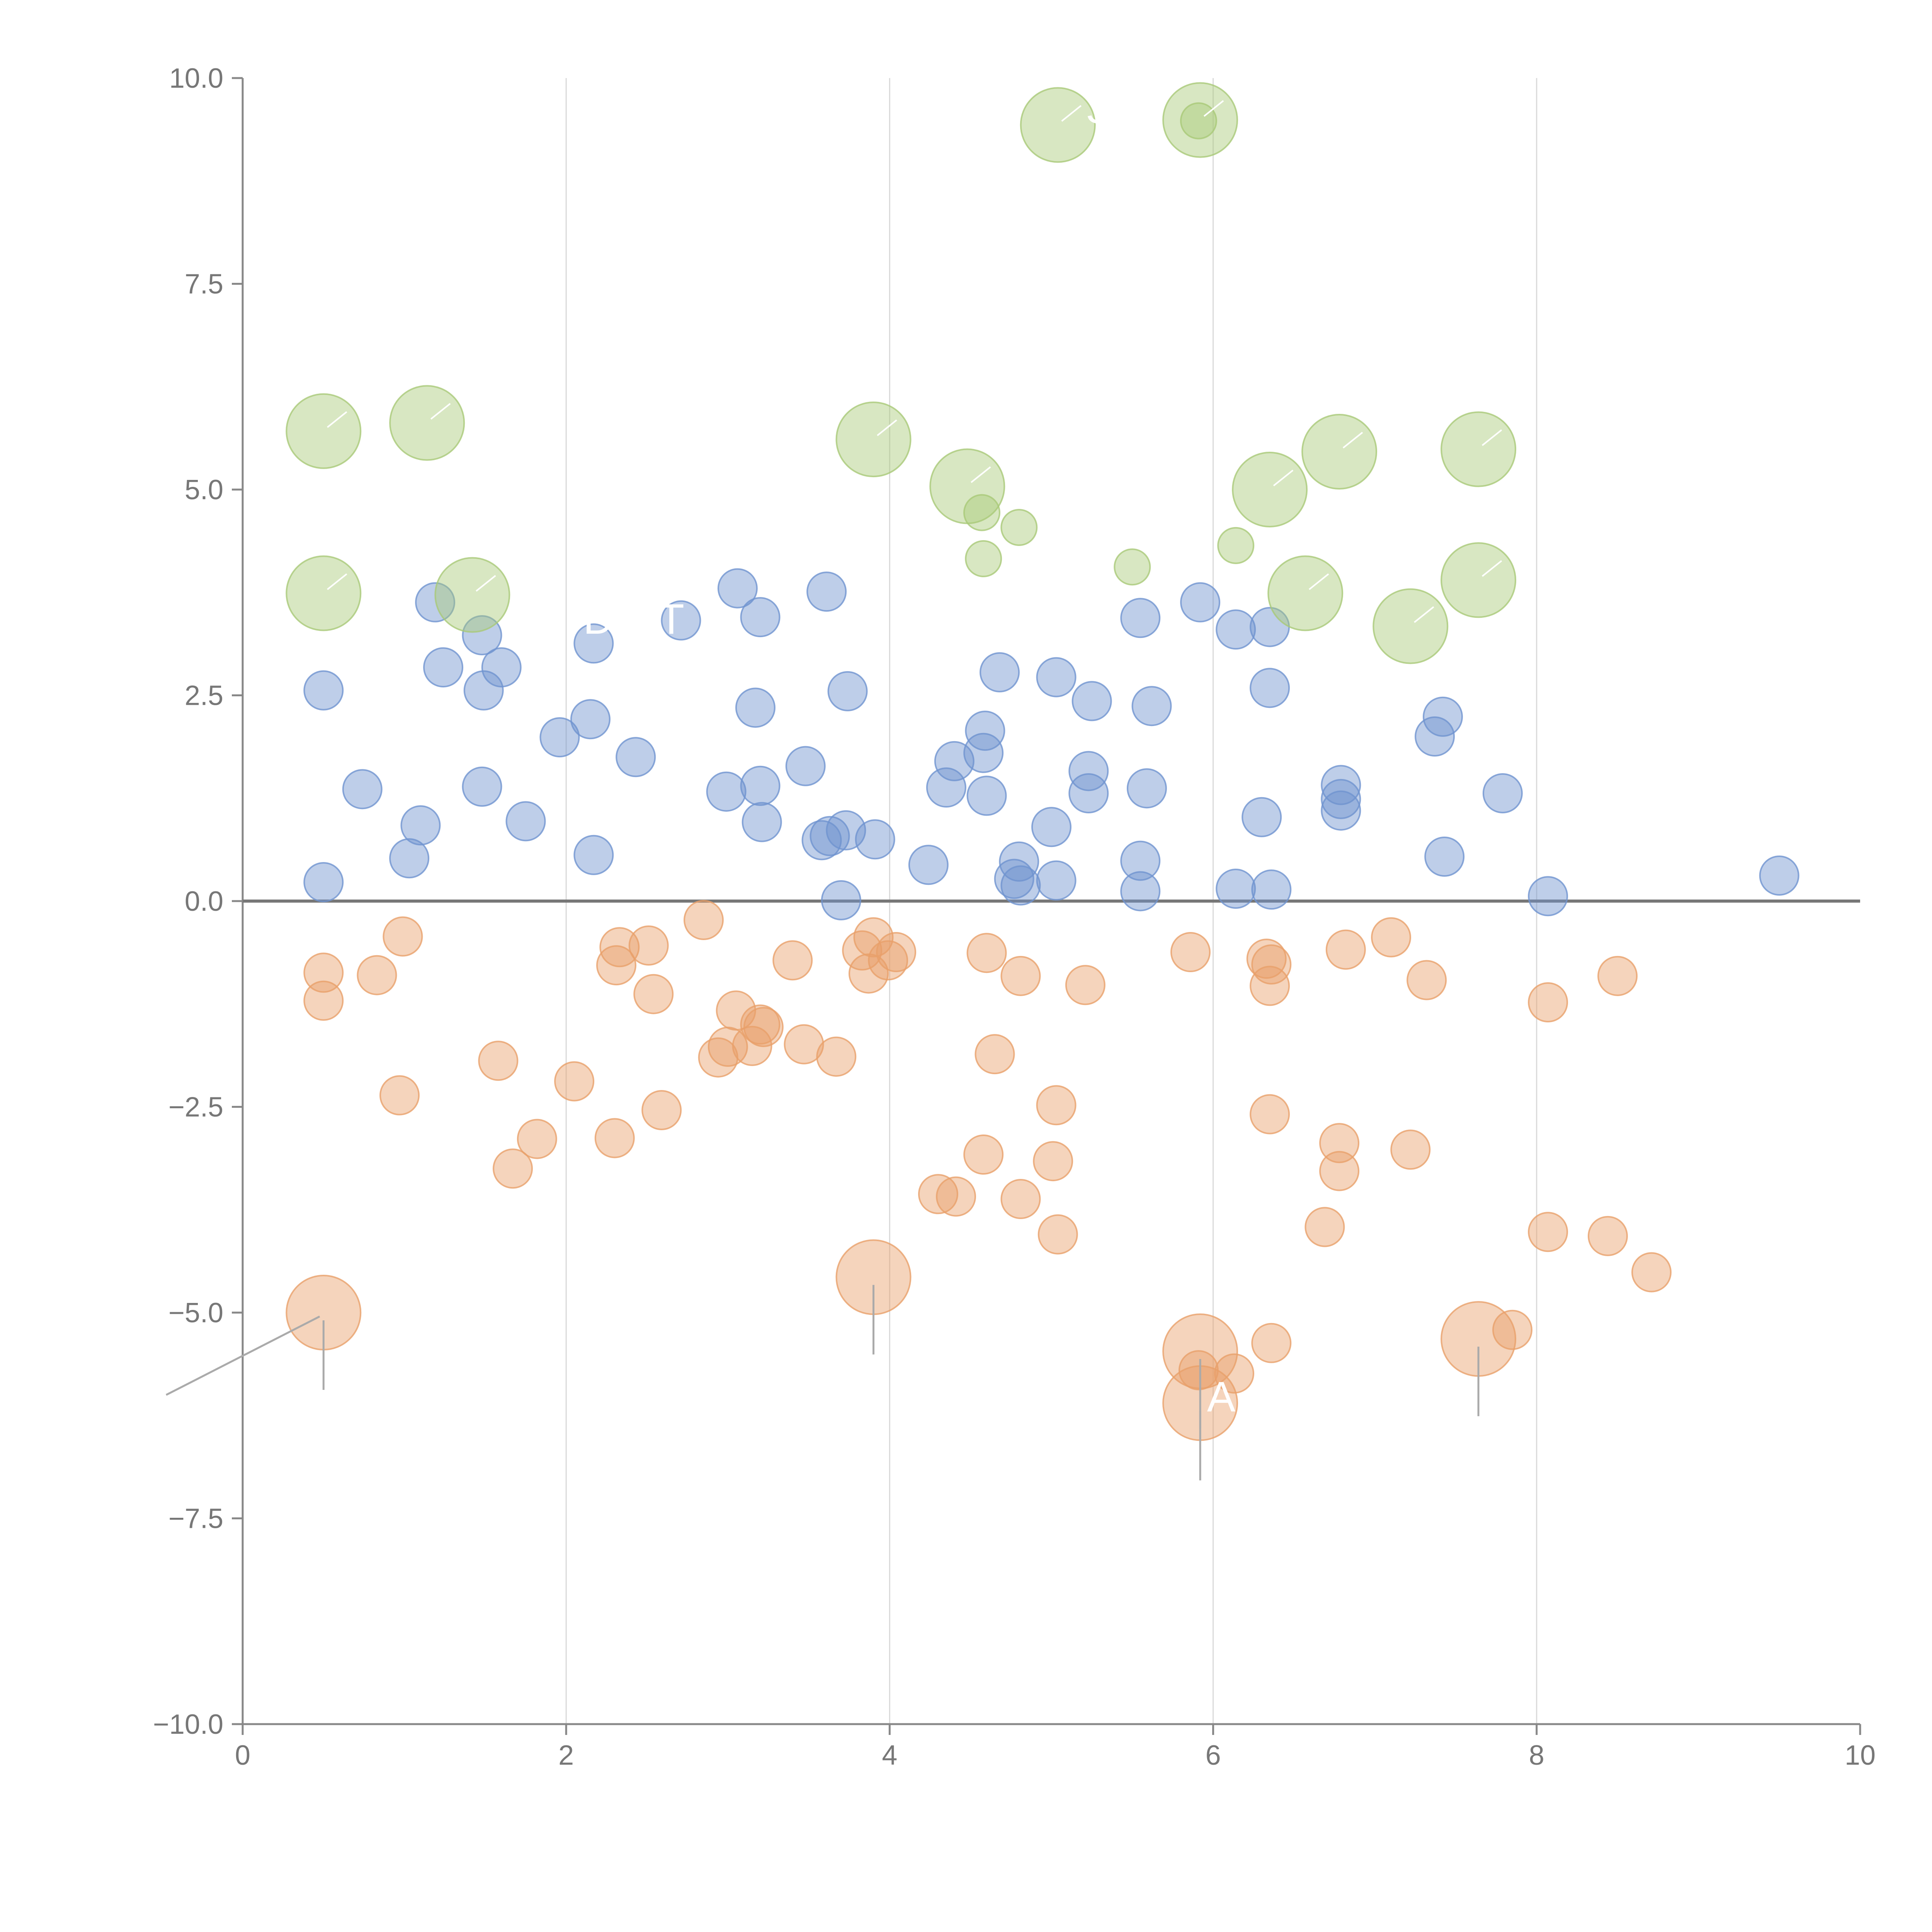 The height and width of the screenshot is (1932, 1932). I want to click on annotation-label: D, so click(599, 619).